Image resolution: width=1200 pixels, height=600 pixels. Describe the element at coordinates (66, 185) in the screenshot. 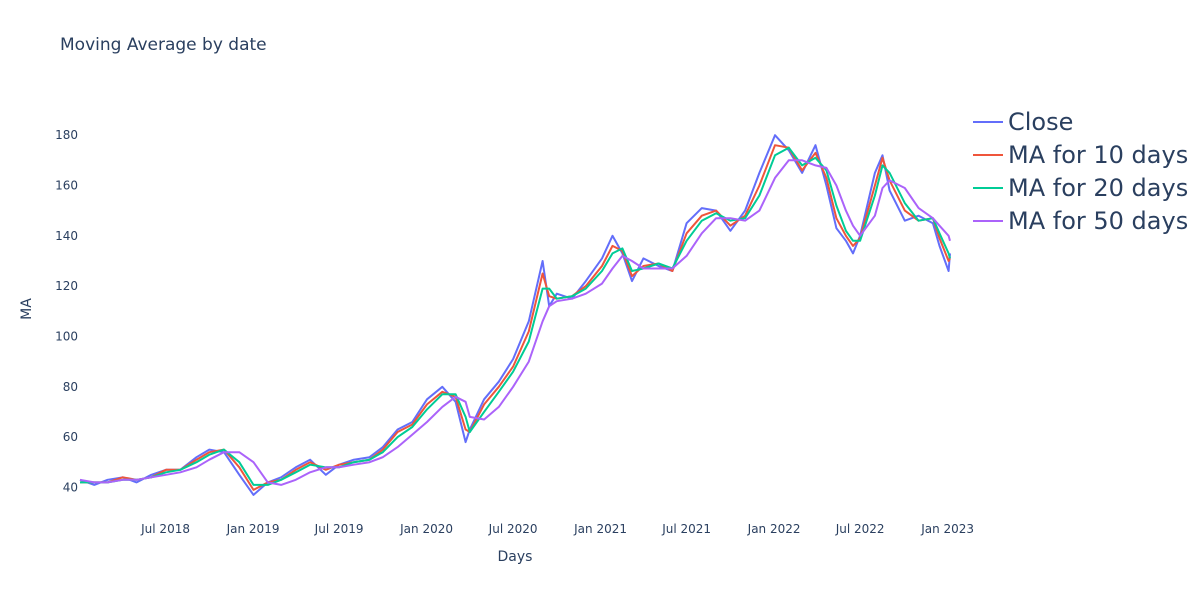

I see `y-tick-label: 160` at that location.